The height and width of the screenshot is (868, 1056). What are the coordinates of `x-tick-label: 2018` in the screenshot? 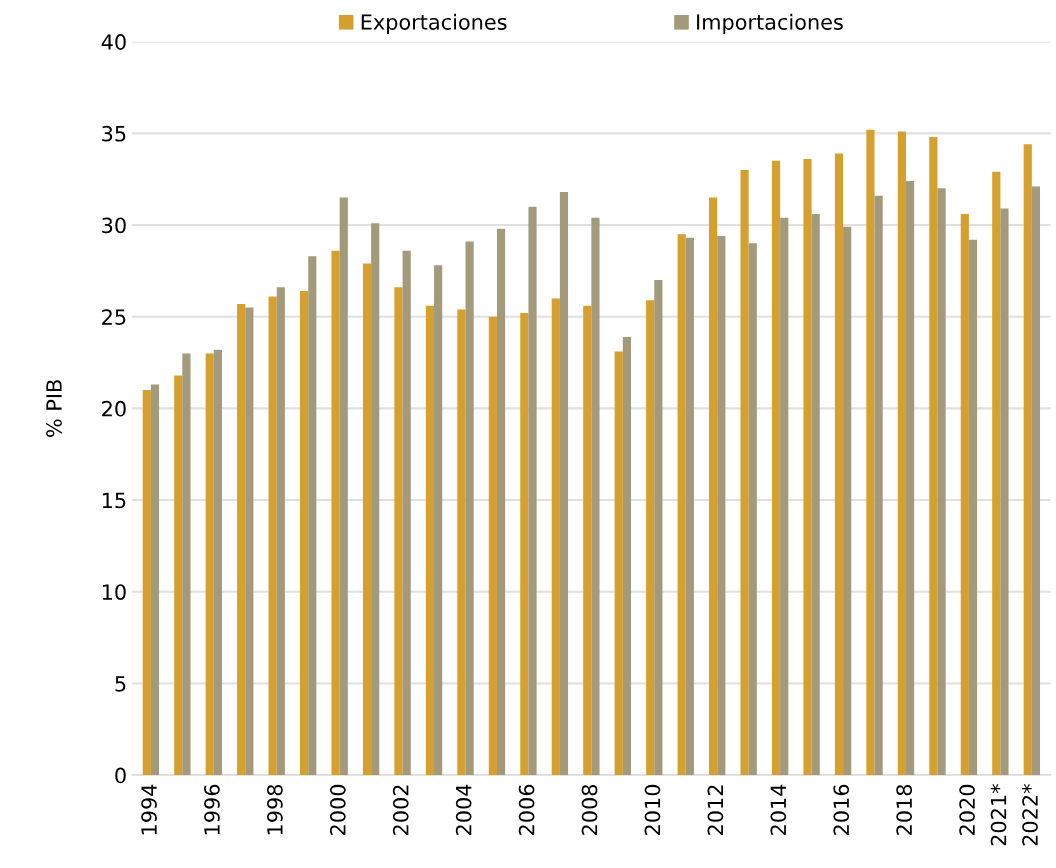 It's located at (904, 809).